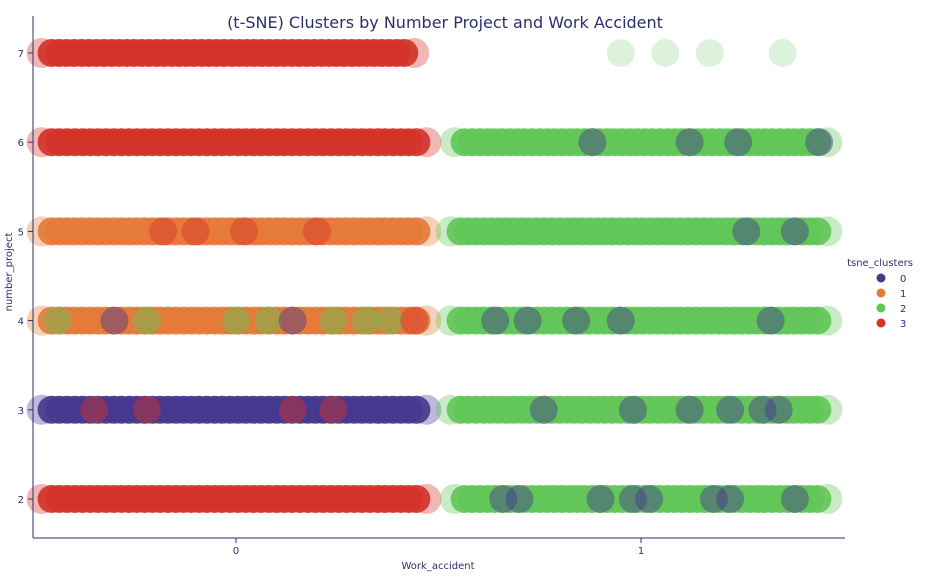  Describe the element at coordinates (903, 324) in the screenshot. I see `legend-label-3: 3` at that location.